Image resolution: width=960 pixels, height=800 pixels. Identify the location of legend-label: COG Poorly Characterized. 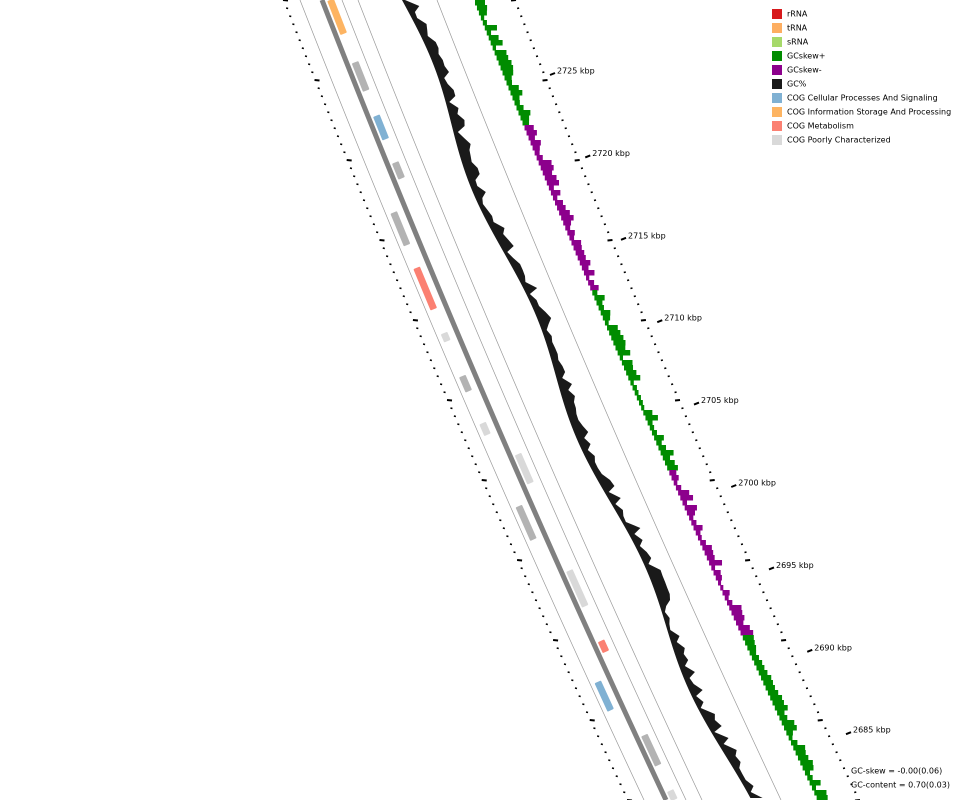
(839, 140).